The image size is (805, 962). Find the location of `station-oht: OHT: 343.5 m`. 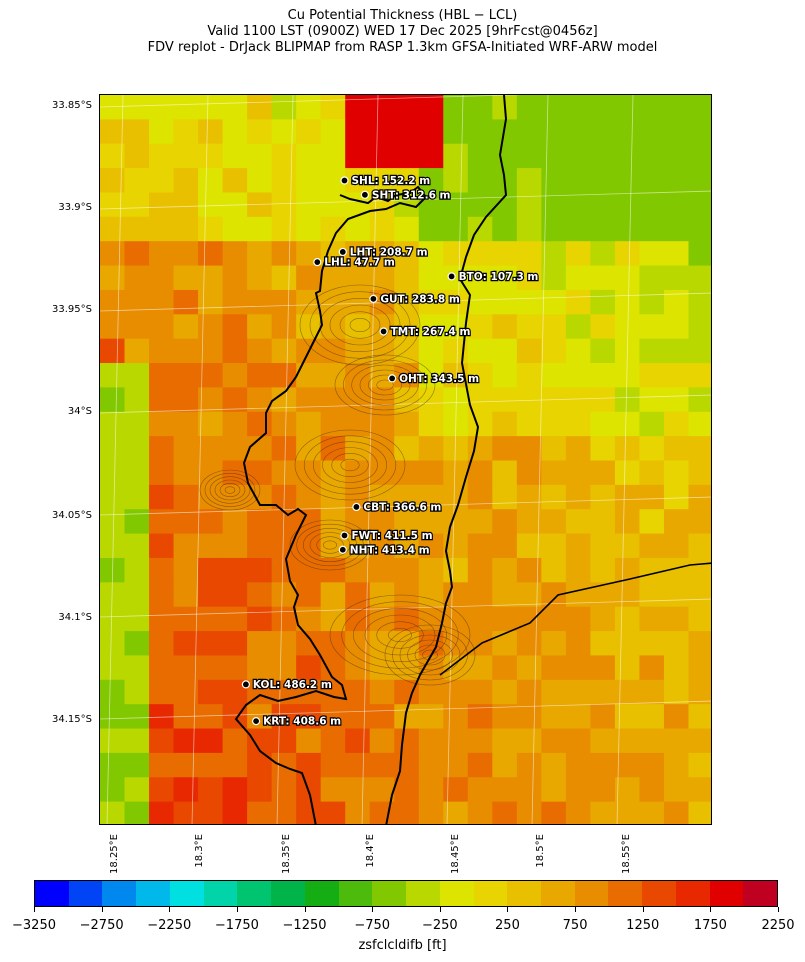

station-oht: OHT: 343.5 m is located at coordinates (434, 379).